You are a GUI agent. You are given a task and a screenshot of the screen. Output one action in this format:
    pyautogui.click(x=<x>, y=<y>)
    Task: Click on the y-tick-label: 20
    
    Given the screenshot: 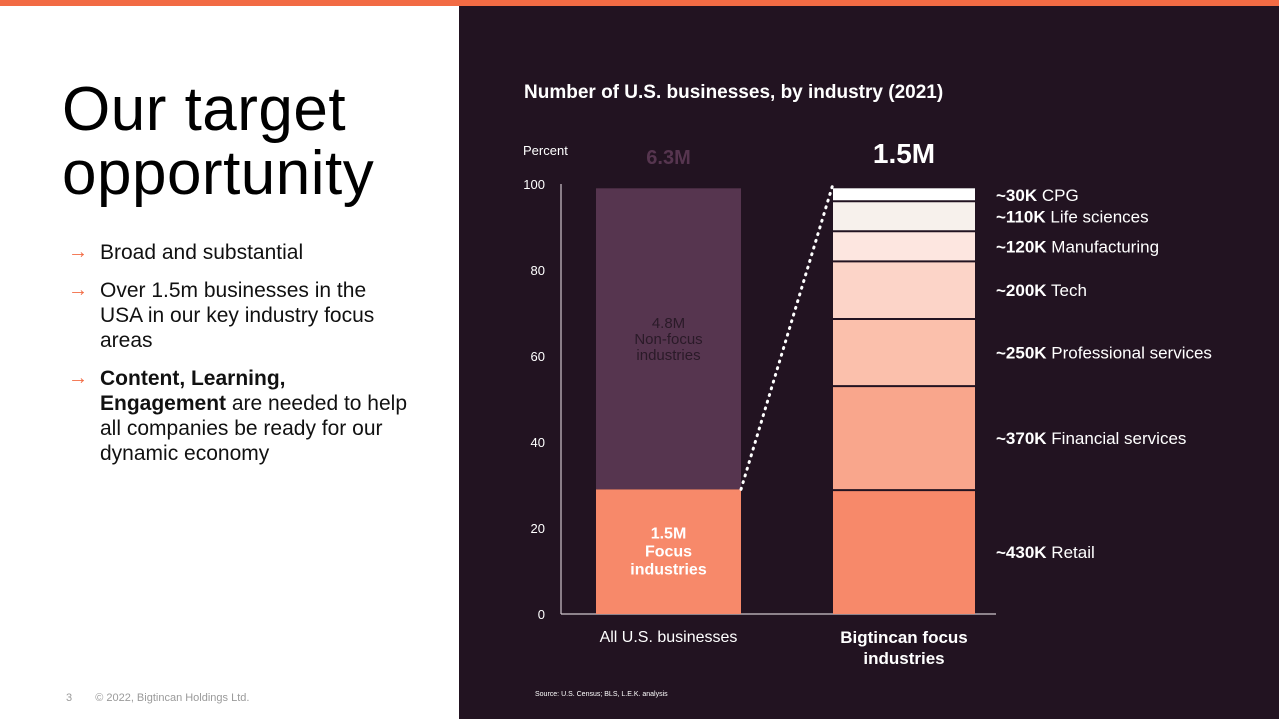 What is the action you would take?
    pyautogui.click(x=538, y=528)
    